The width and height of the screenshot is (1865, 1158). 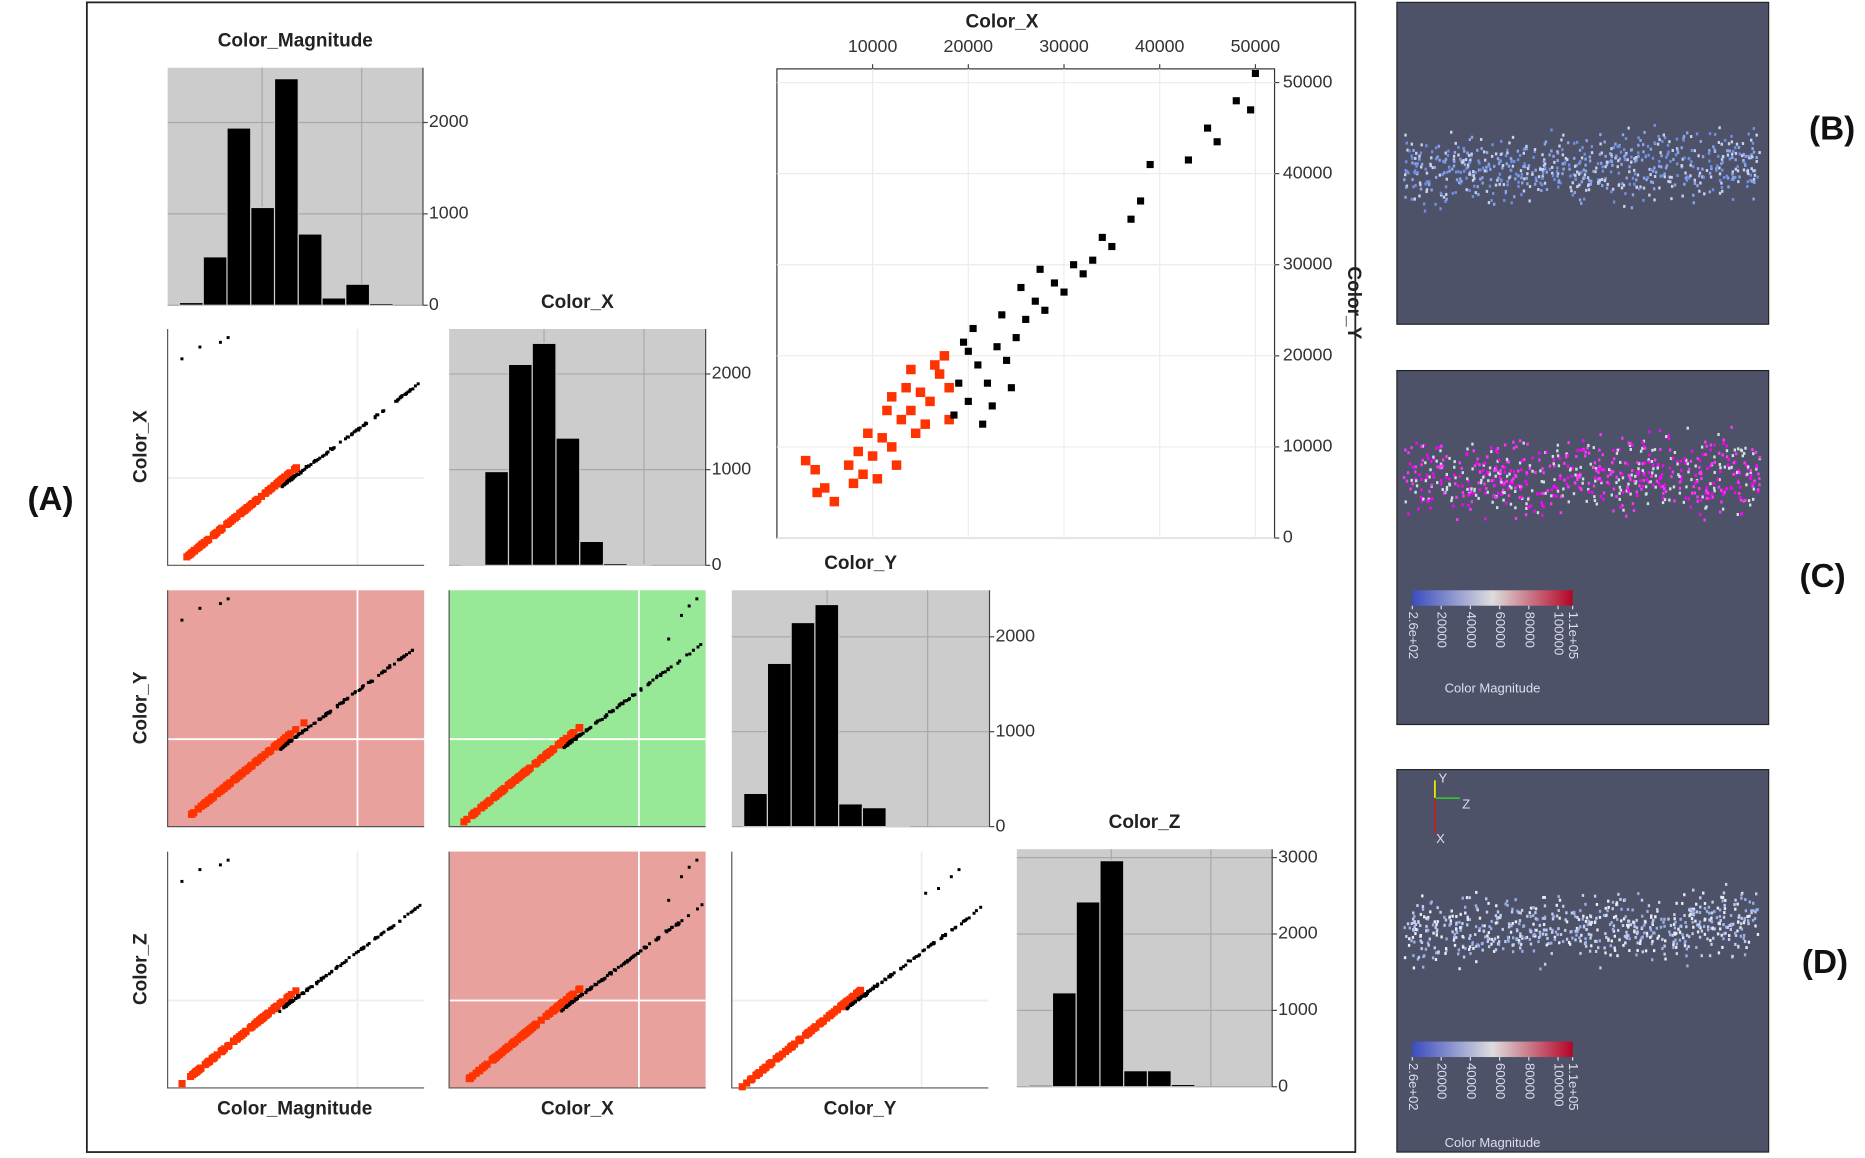 I want to click on histogram-title: Color_Y, so click(x=860, y=563).